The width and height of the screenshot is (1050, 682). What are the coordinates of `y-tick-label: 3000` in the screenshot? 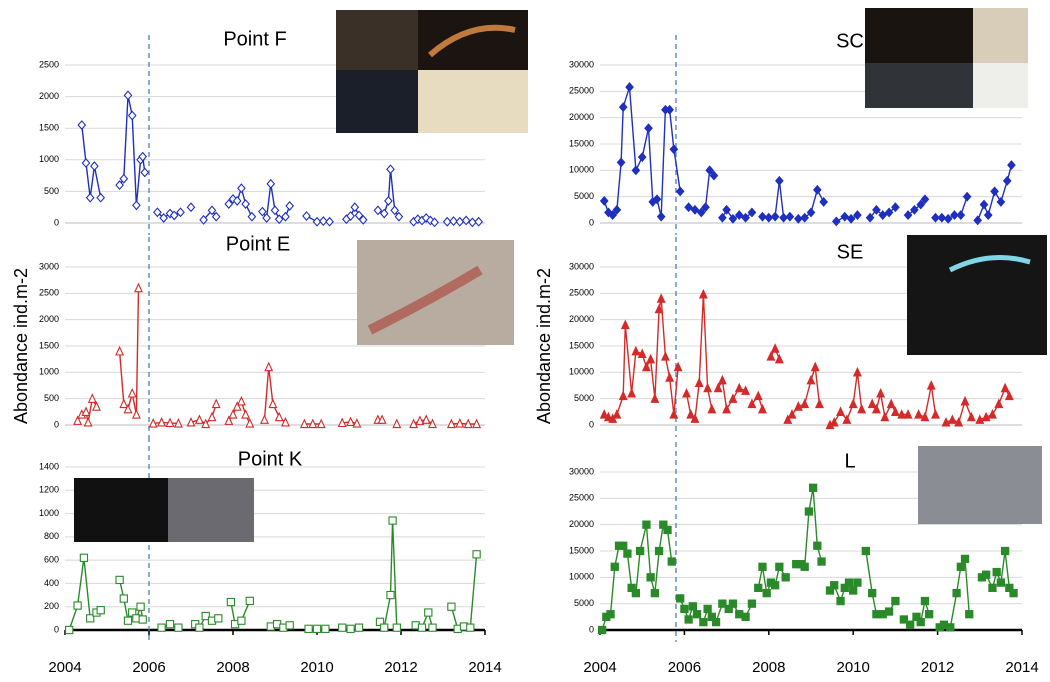 It's located at (49, 266).